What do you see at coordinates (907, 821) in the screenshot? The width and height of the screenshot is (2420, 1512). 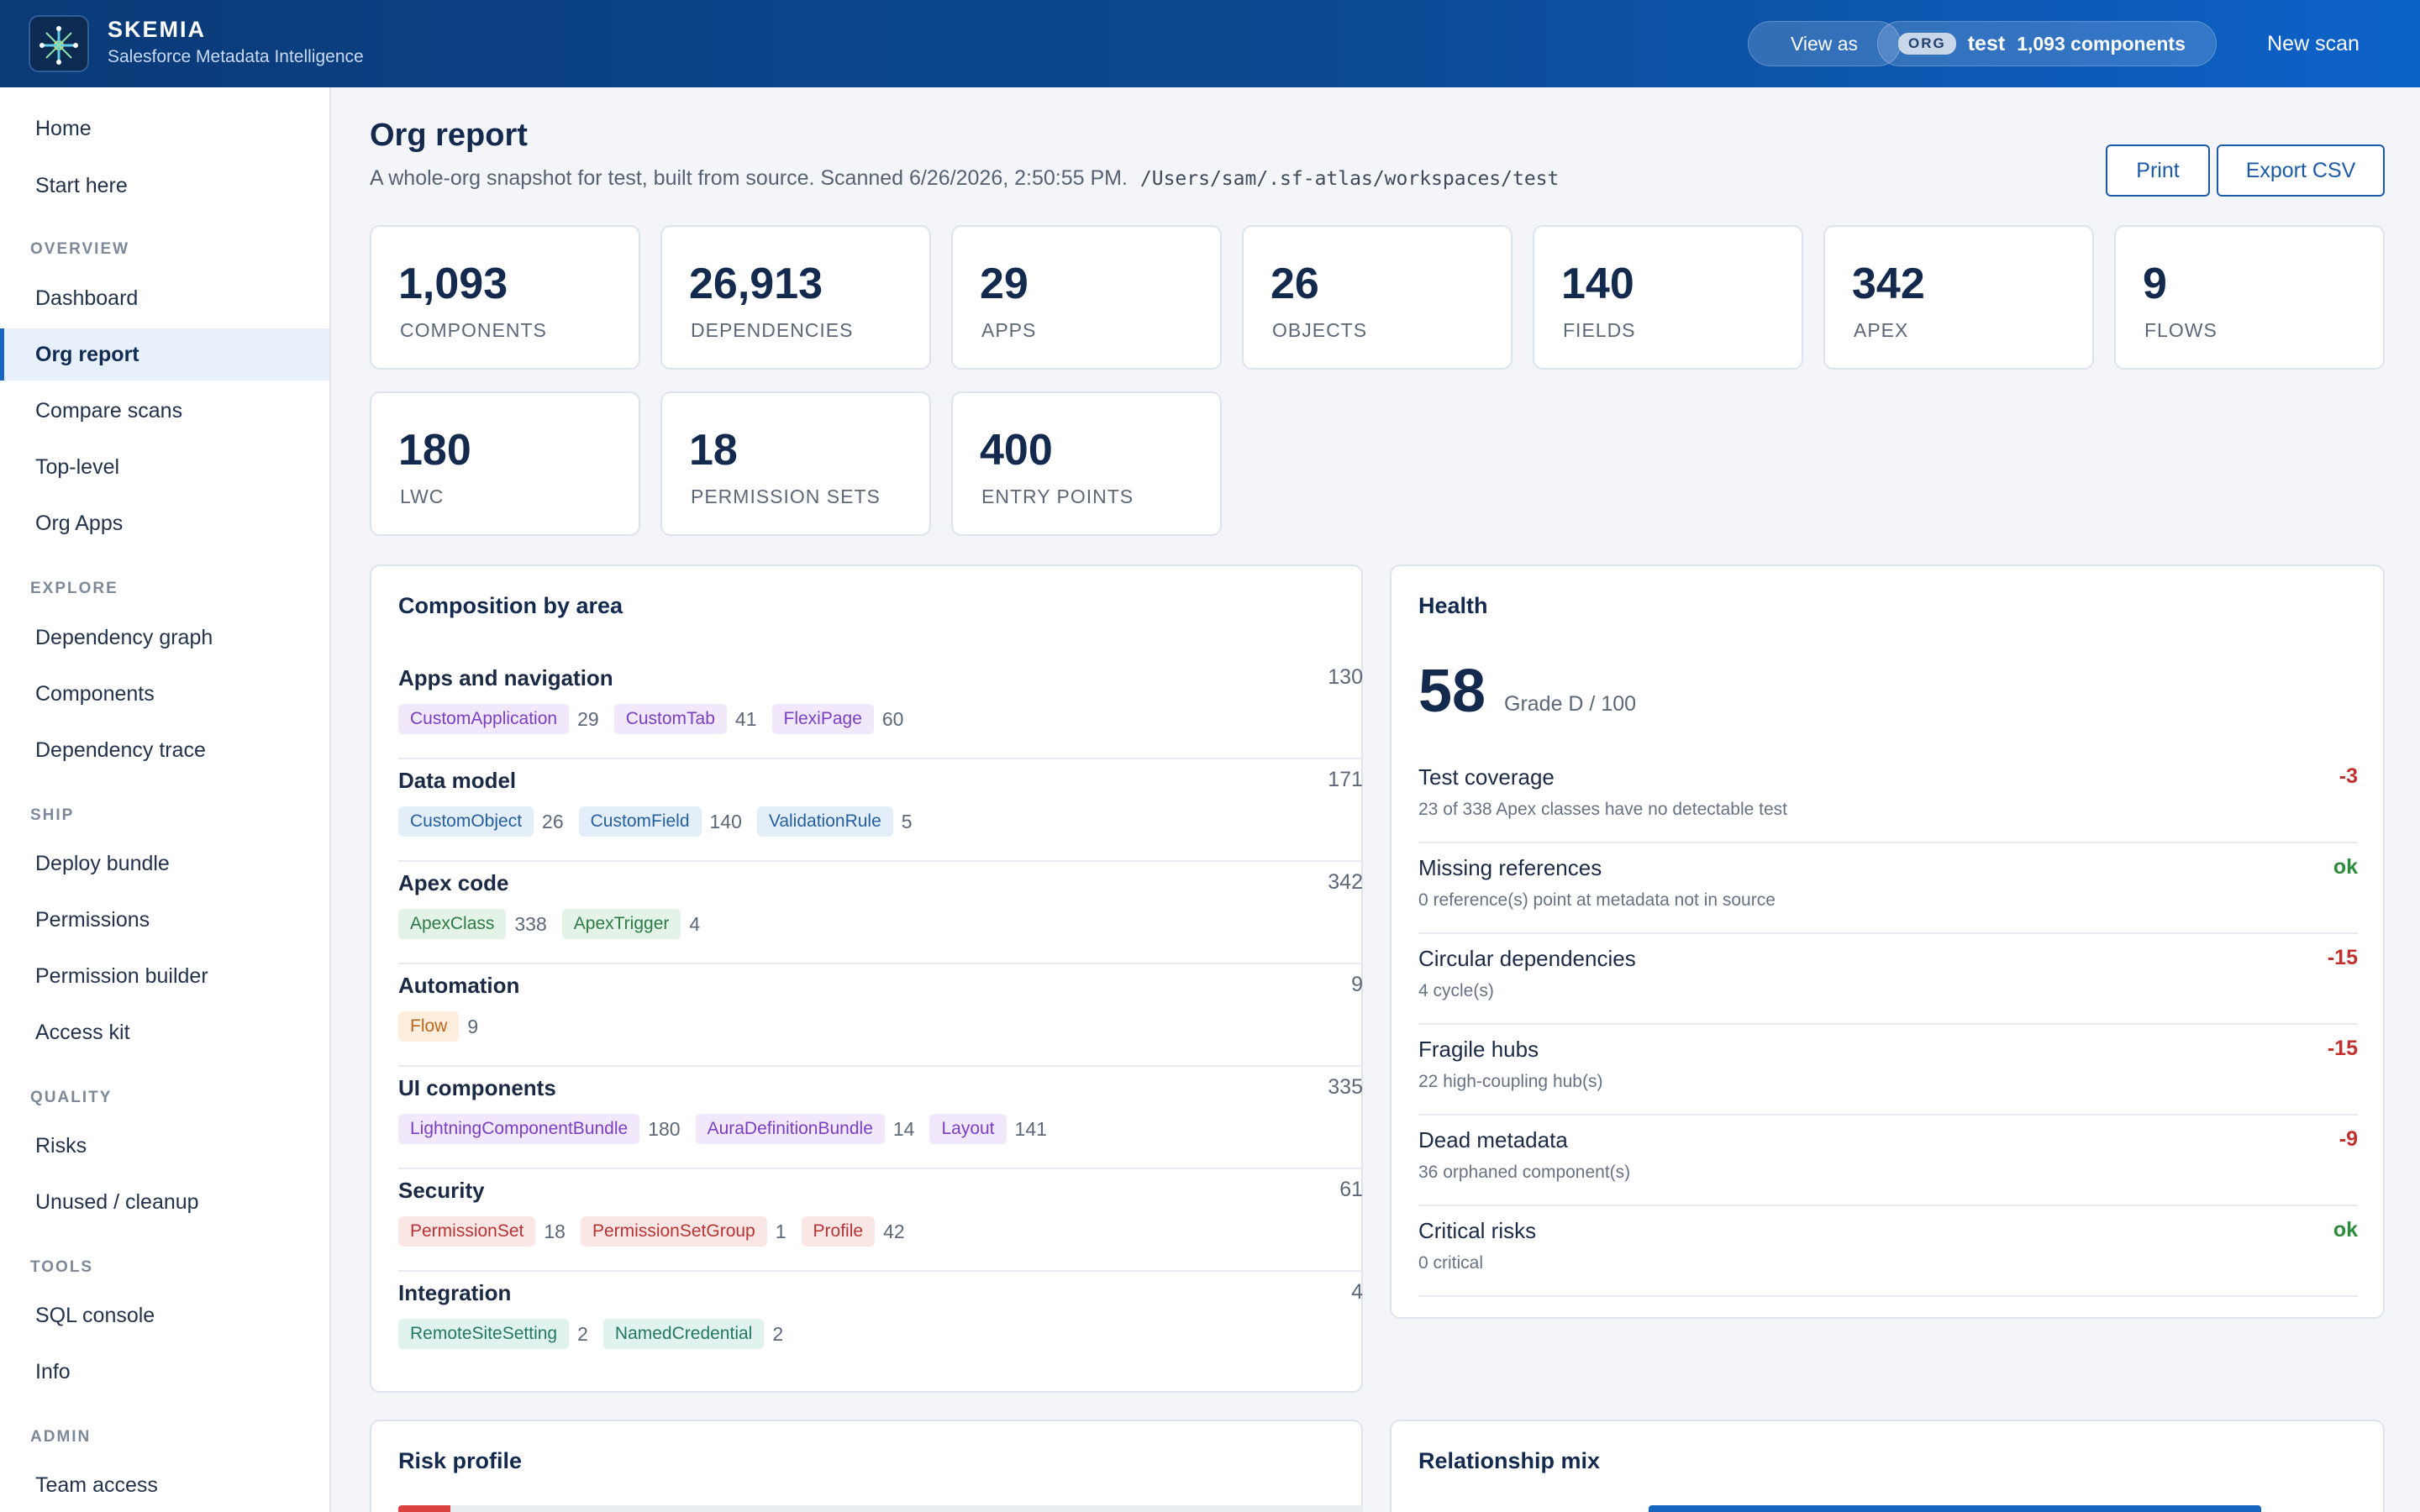 I see `type-count: 5` at bounding box center [907, 821].